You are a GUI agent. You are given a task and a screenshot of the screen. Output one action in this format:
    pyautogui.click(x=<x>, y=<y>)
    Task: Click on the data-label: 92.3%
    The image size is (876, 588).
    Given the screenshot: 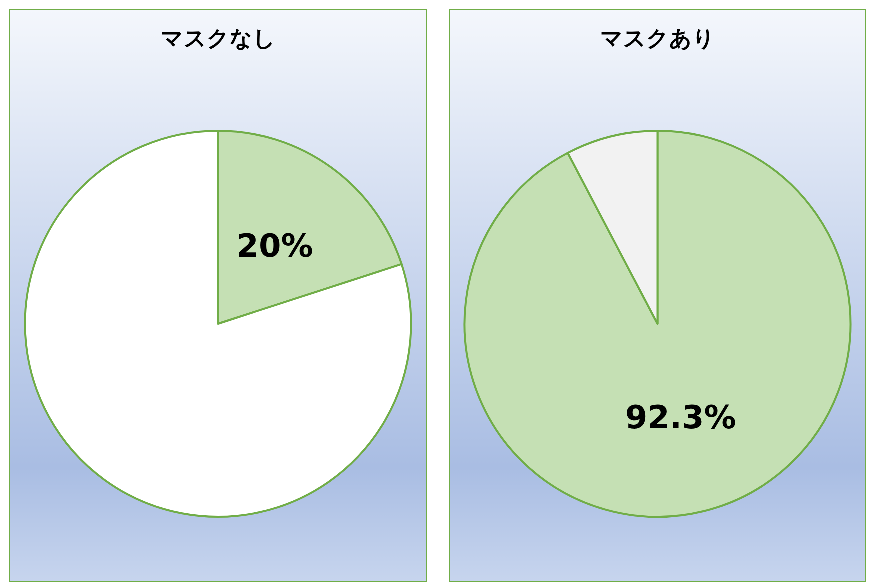 What is the action you would take?
    pyautogui.click(x=680, y=417)
    